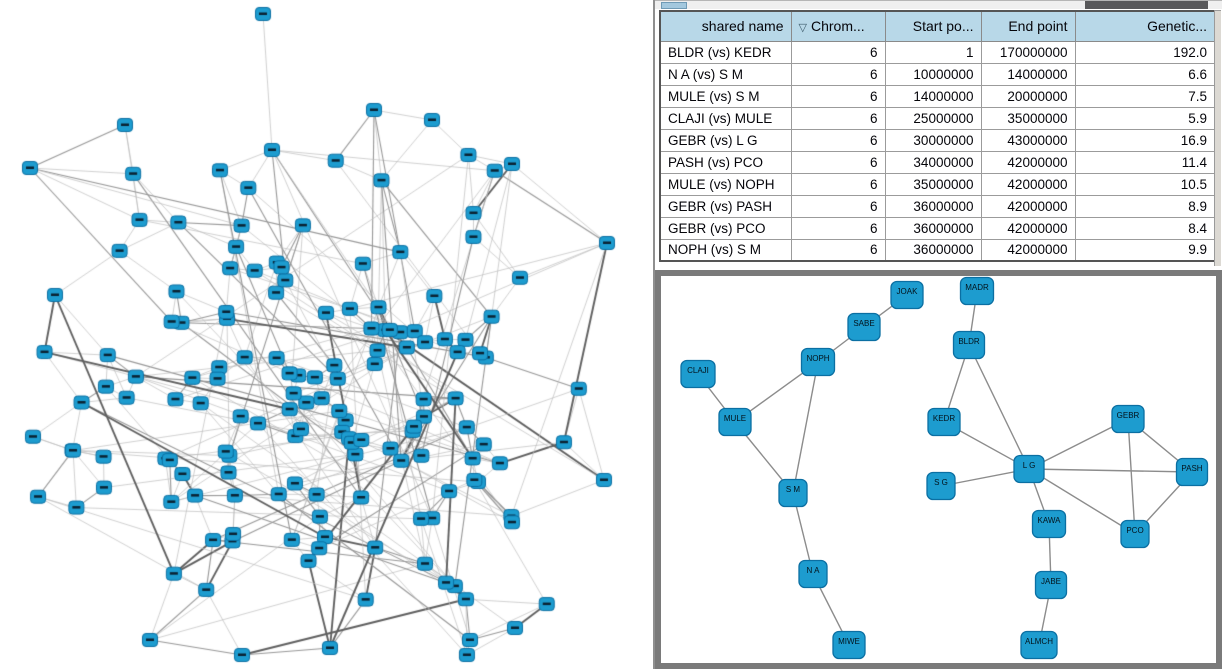  I want to click on table-cell: 8.9, so click(1145, 206).